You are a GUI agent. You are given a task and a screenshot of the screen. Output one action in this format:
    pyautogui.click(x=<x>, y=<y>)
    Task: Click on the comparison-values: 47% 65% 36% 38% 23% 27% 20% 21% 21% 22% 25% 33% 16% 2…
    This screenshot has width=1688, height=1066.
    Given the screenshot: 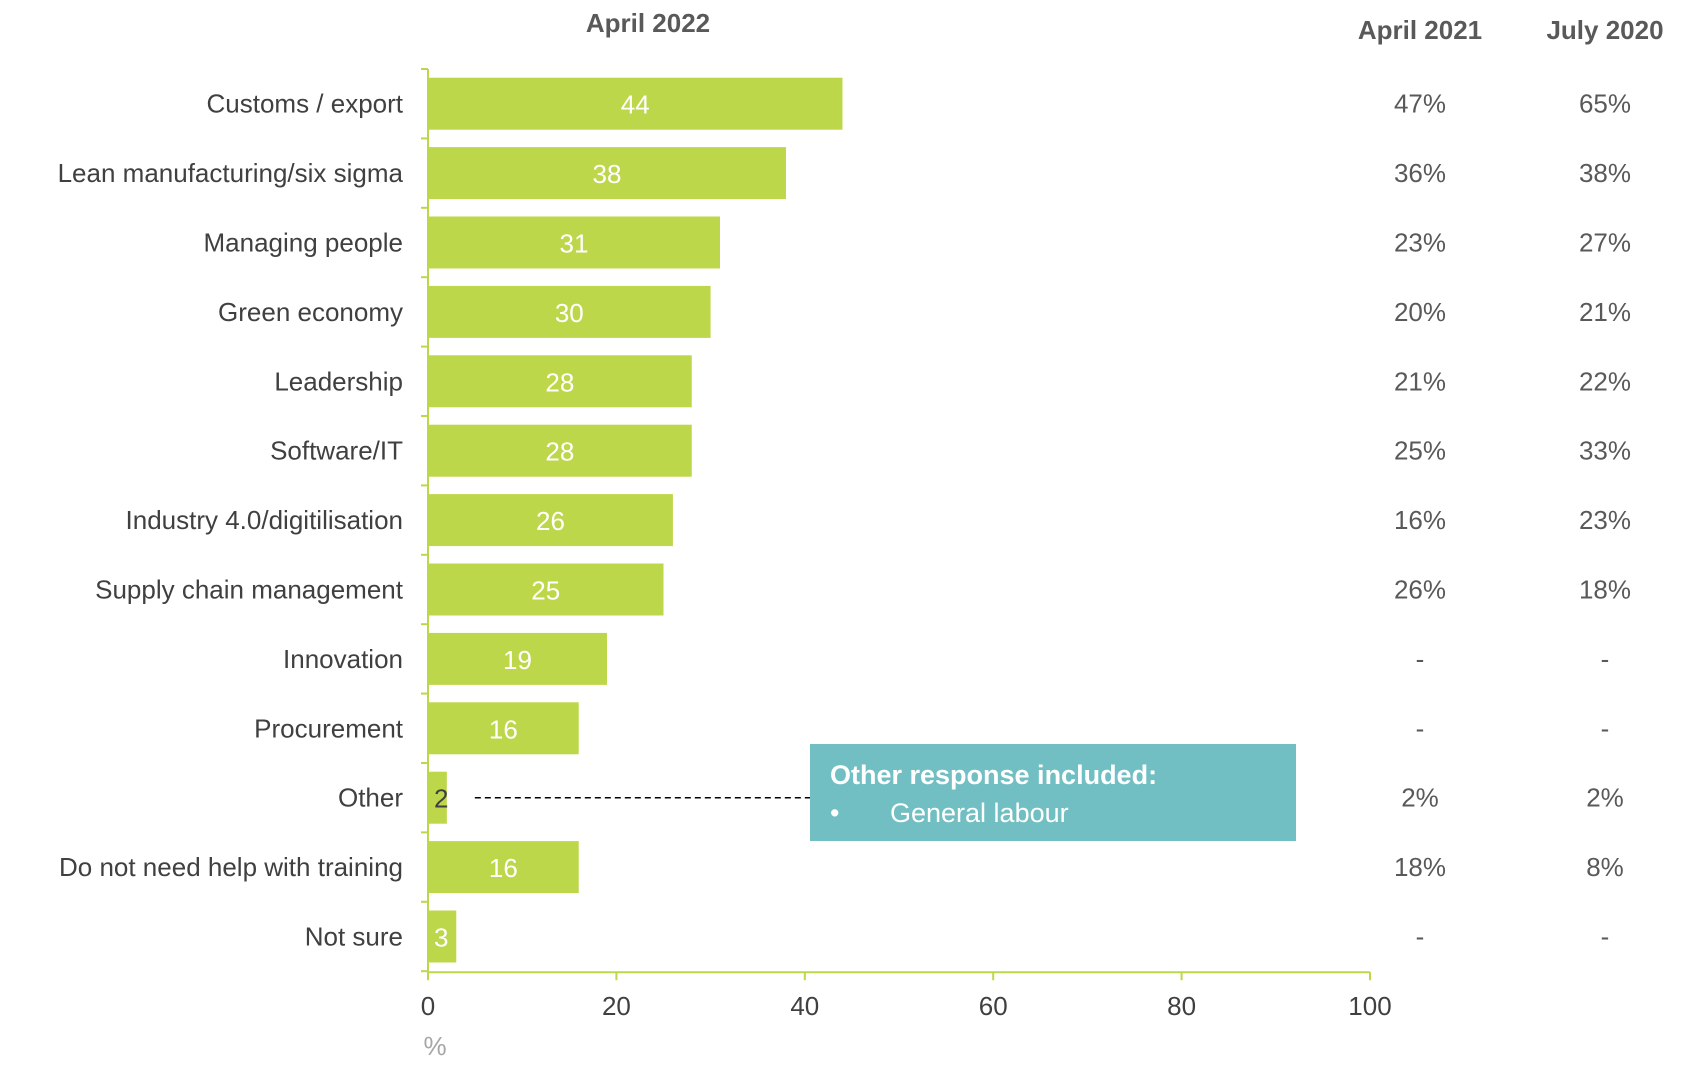 What is the action you would take?
    pyautogui.click(x=1512, y=520)
    